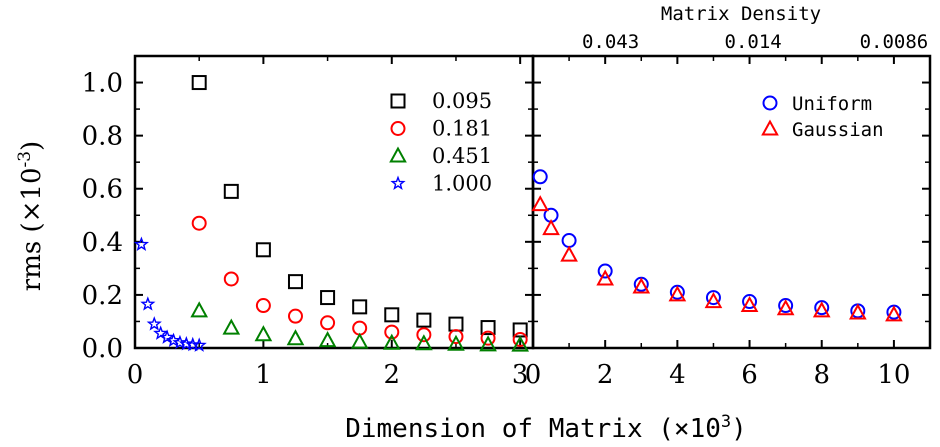  I want to click on y-tick-label: 0.6, so click(102, 190).